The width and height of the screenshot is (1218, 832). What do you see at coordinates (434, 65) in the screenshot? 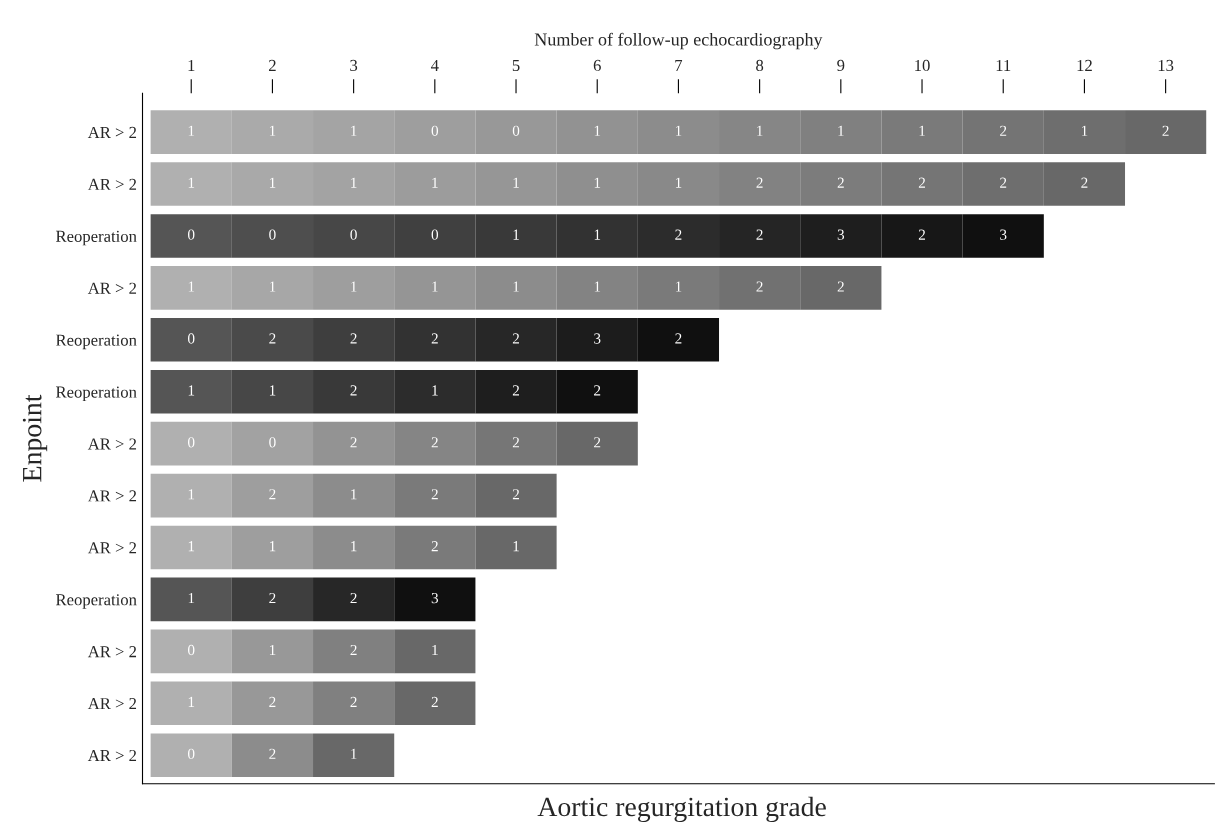
I see `x-tick-label: 4` at bounding box center [434, 65].